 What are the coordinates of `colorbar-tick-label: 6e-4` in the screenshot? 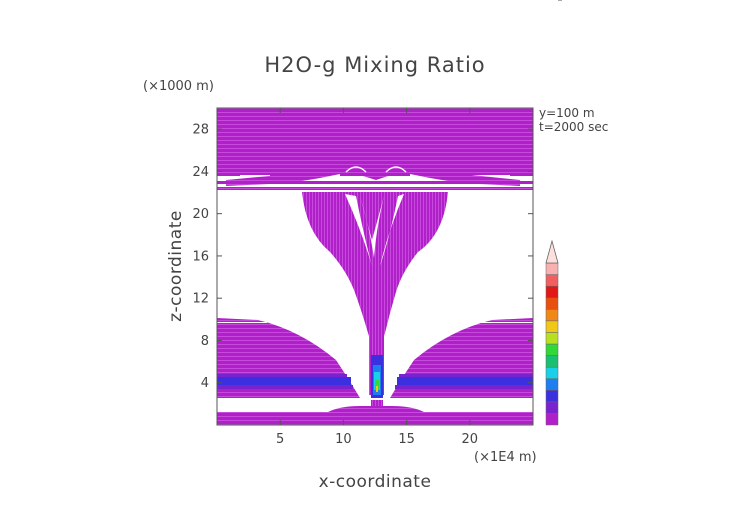 It's located at (579, 1).